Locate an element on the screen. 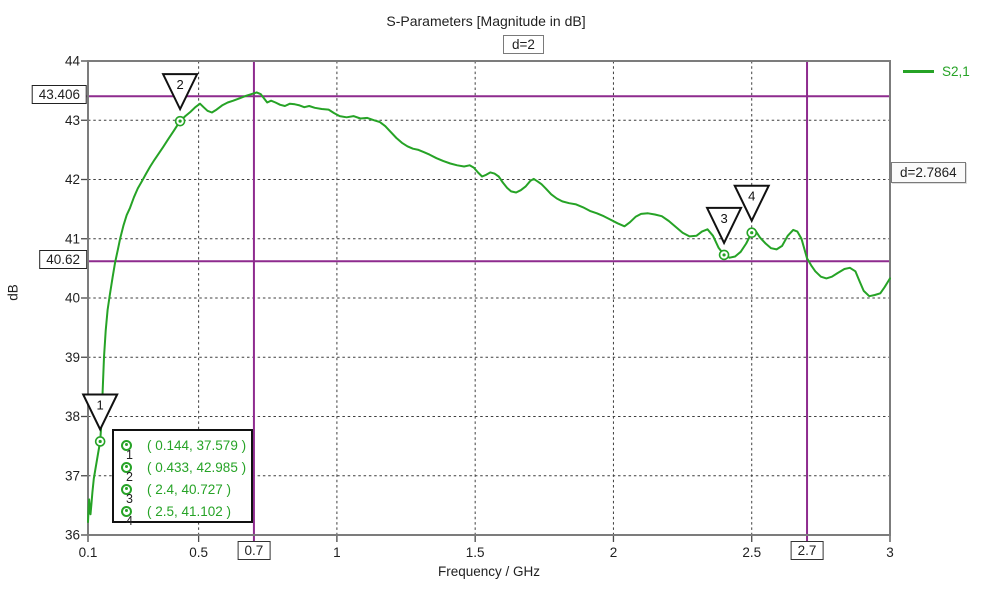 Image resolution: width=1000 pixels, height=590 pixels. ref-value-box-2.7: 2.7 is located at coordinates (807, 550).